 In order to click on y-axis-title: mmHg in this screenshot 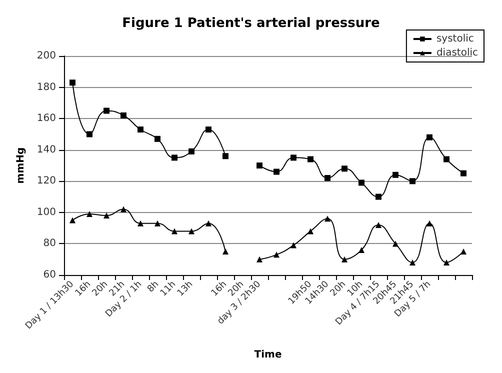, I will do `click(21, 165)`.